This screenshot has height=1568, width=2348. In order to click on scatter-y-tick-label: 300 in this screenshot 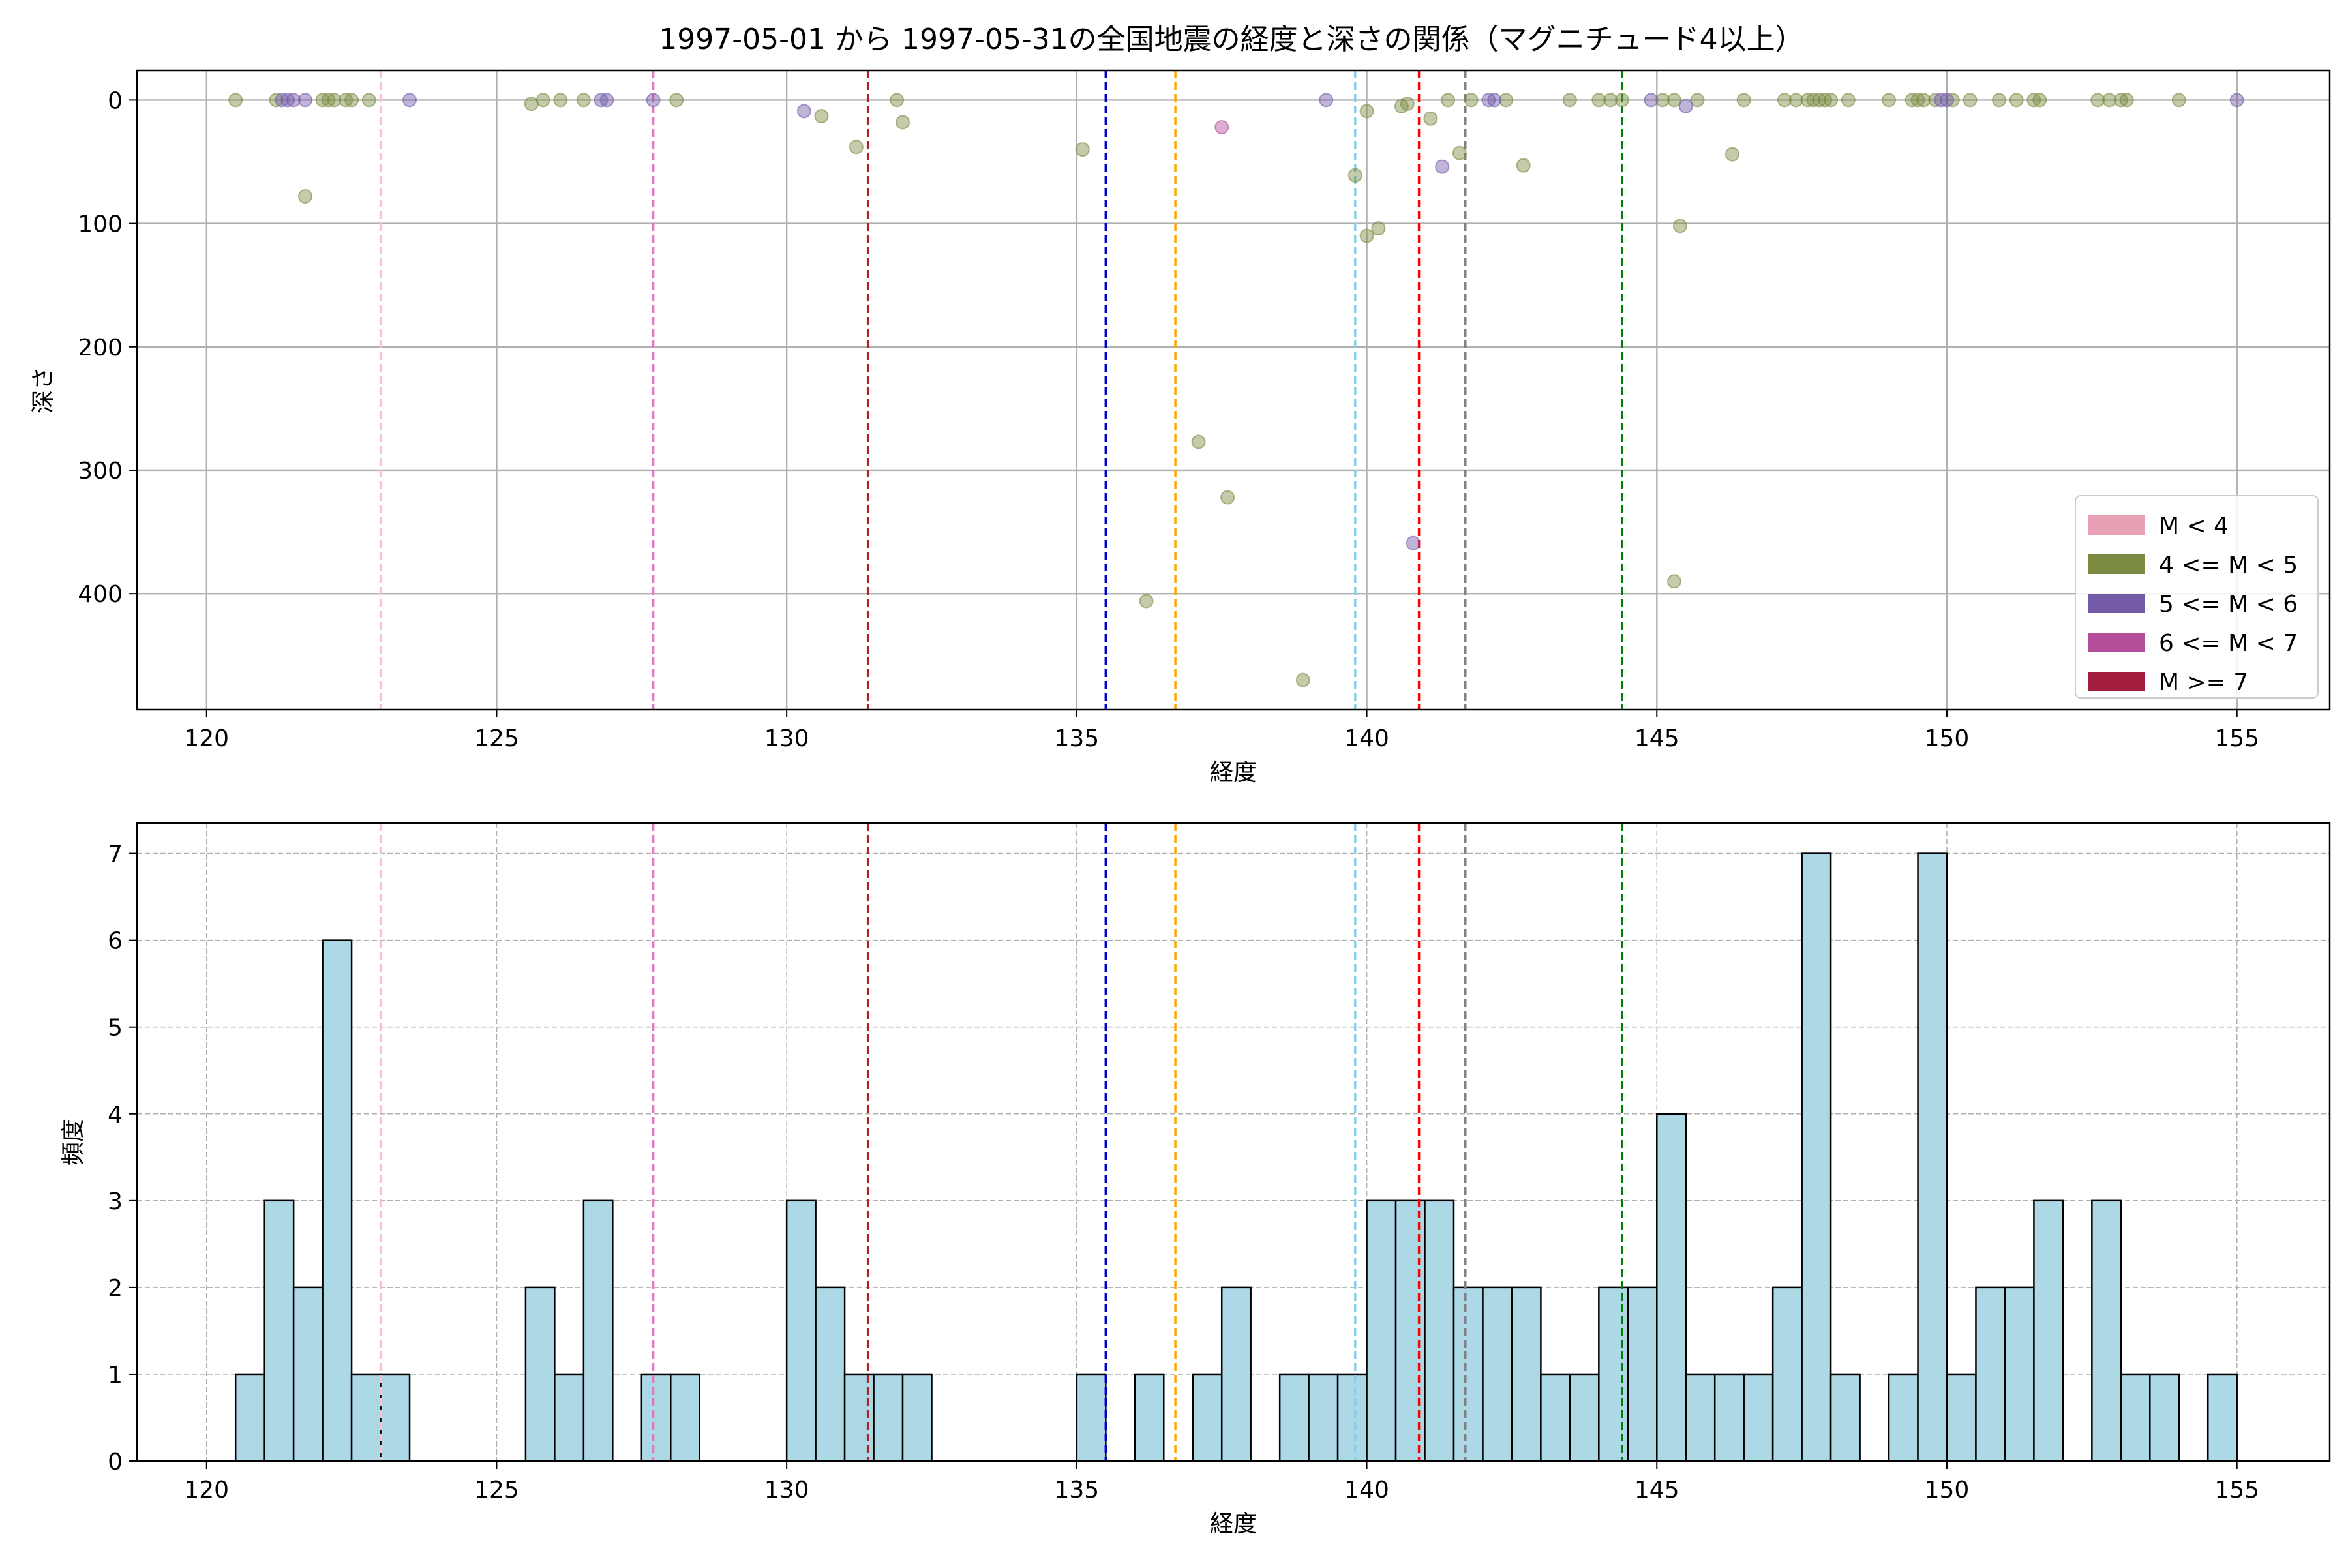, I will do `click(101, 471)`.